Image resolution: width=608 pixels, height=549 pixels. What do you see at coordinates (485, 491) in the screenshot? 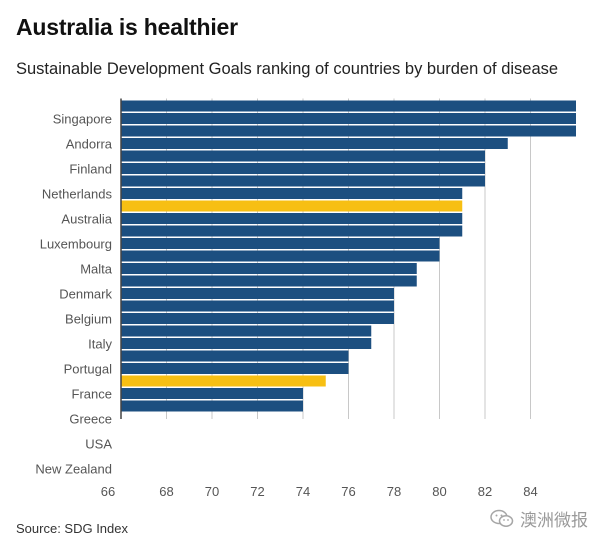
I see `x-tick-label: 82` at bounding box center [485, 491].